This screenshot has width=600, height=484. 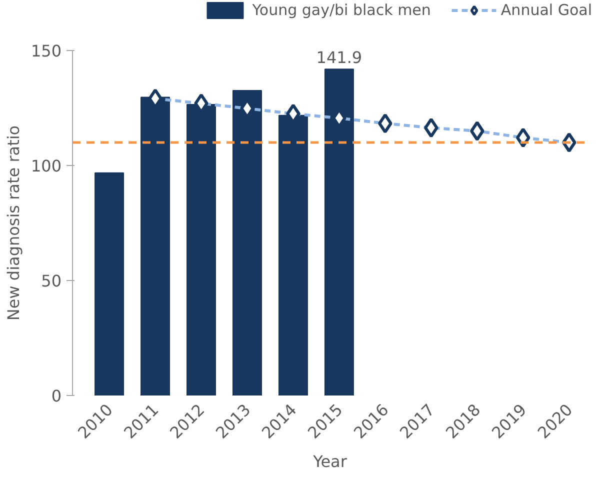 What do you see at coordinates (46, 51) in the screenshot?
I see `y-tick-label: 150` at bounding box center [46, 51].